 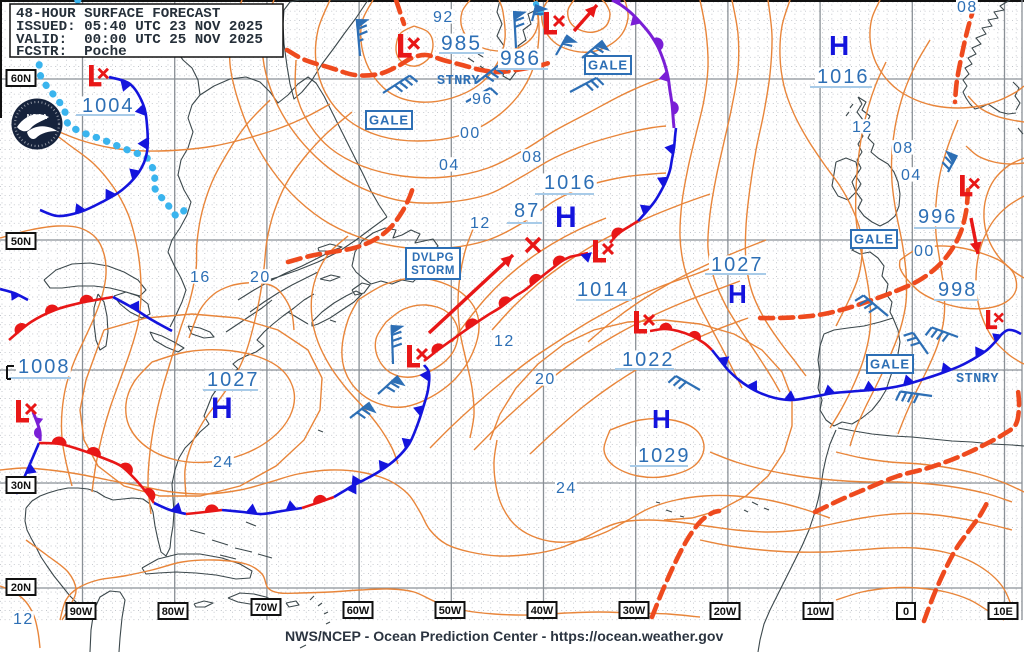 What do you see at coordinates (634, 611) in the screenshot?
I see `svg-text: 30W` at bounding box center [634, 611].